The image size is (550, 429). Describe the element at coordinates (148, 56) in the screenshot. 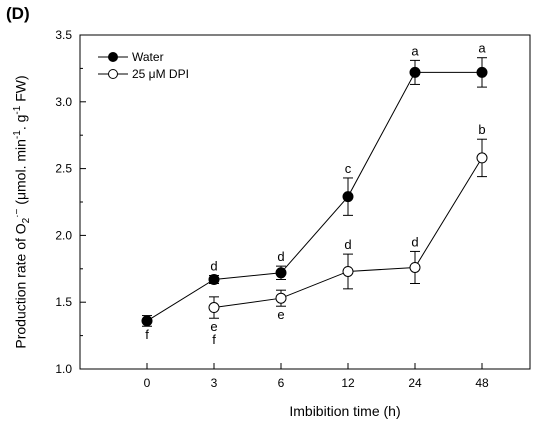

I see `legend-label-water: Water` at that location.